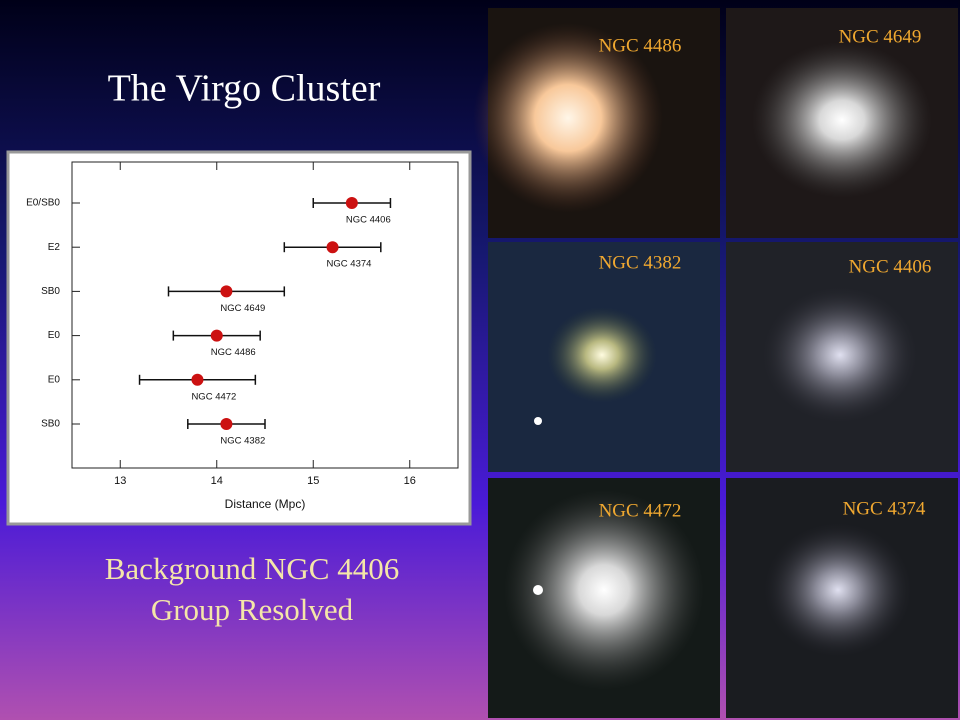  What do you see at coordinates (120, 481) in the screenshot?
I see `x-tick-label: 13` at bounding box center [120, 481].